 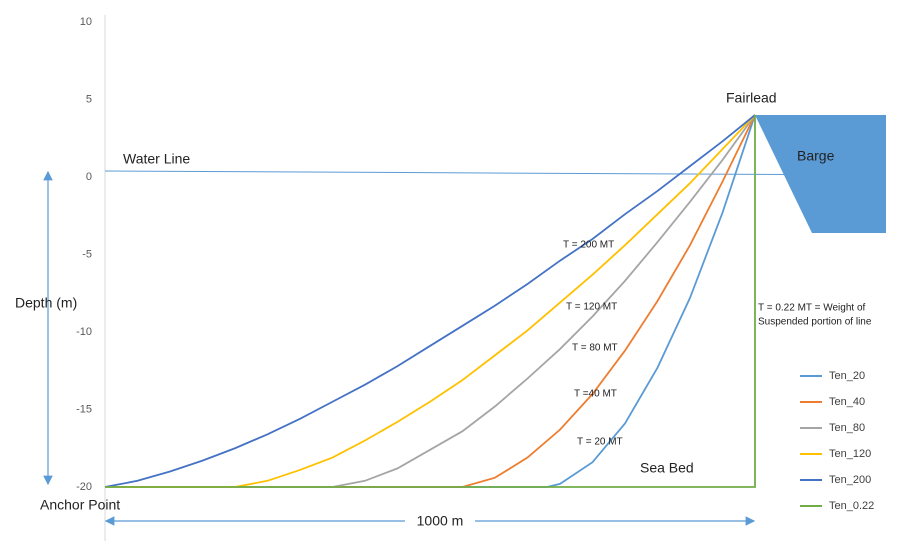 What do you see at coordinates (595, 394) in the screenshot?
I see `annotation: T =40 MT` at bounding box center [595, 394].